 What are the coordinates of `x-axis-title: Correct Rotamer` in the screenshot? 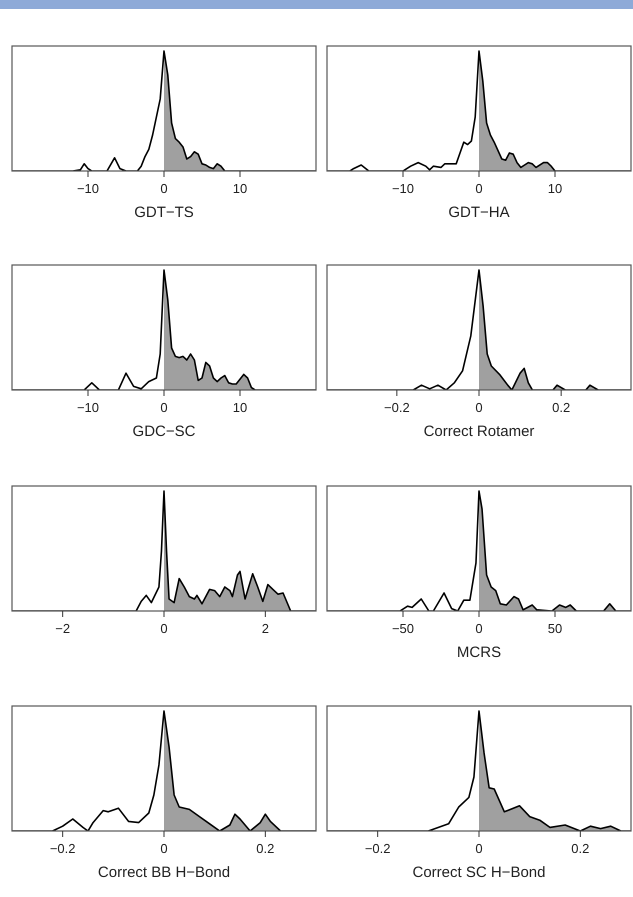 It's located at (479, 431).